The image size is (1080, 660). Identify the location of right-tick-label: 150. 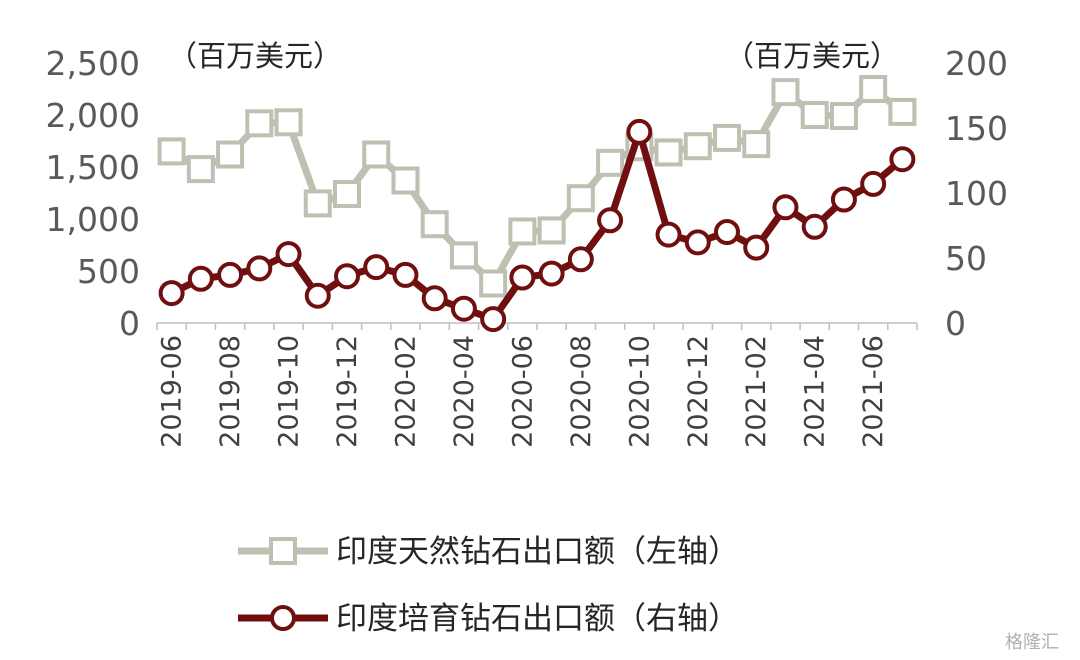
(976, 128).